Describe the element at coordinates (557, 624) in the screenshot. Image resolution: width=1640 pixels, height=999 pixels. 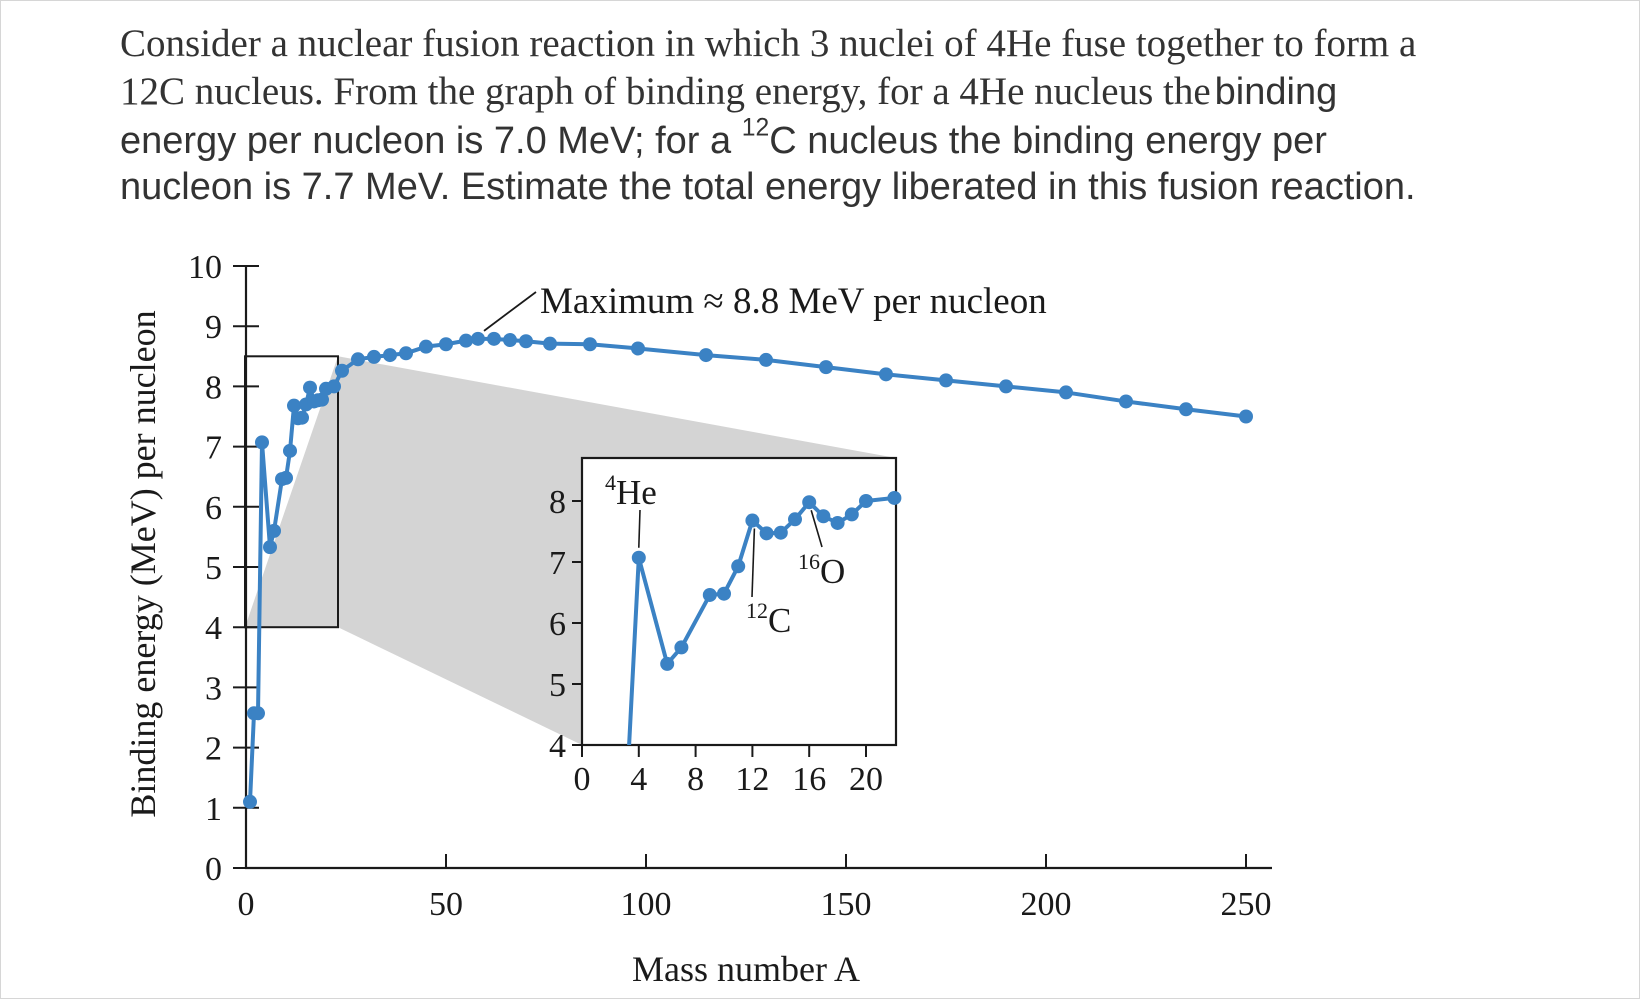
I see `inset-y-tick-label-6: 6` at that location.